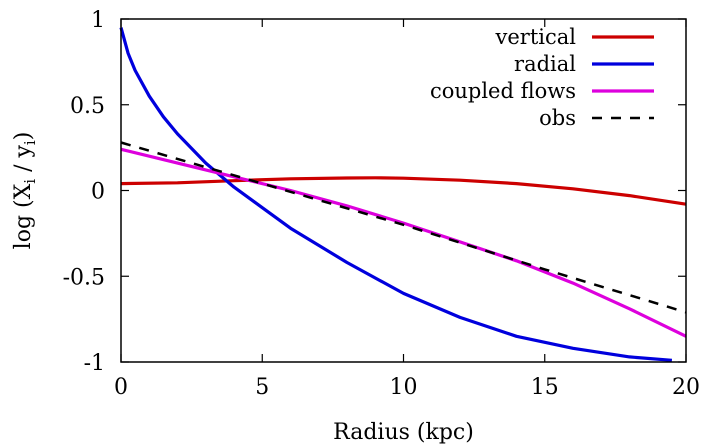 The width and height of the screenshot is (705, 447). I want to click on y-tick-label: -1, so click(94, 363).